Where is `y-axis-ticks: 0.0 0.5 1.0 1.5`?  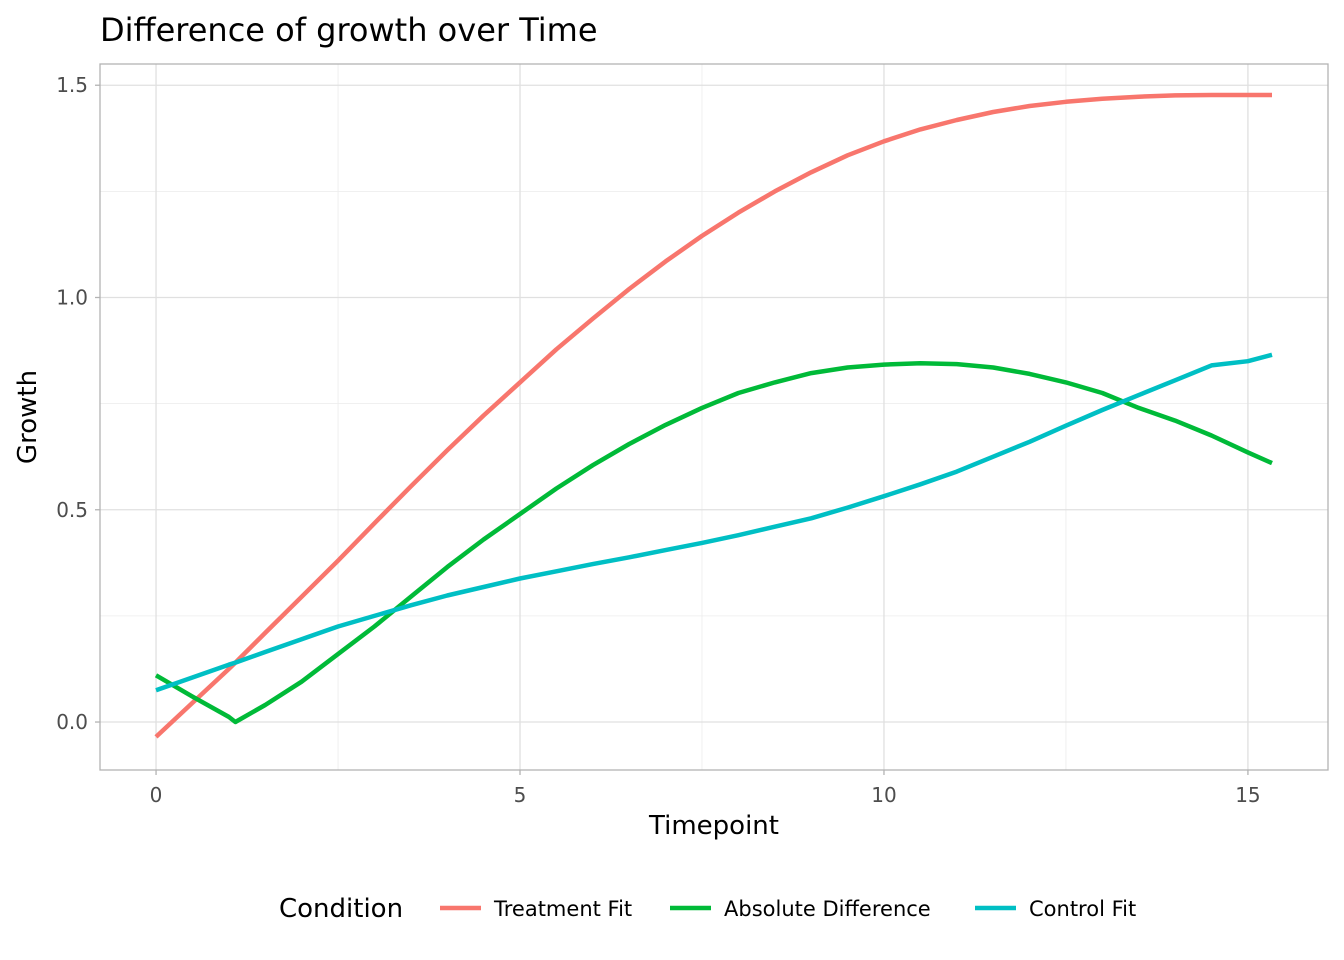
y-axis-ticks: 0.0 0.5 1.0 1.5 is located at coordinates (78, 403).